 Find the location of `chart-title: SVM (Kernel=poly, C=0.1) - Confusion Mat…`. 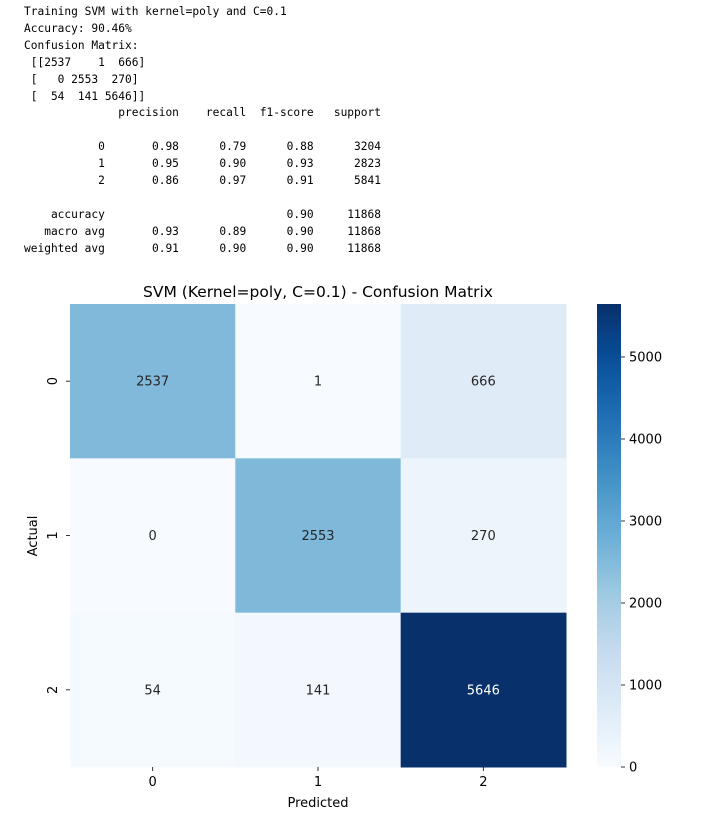

chart-title: SVM (Kernel=poly, C=0.1) - Confusion Mat… is located at coordinates (318, 292).